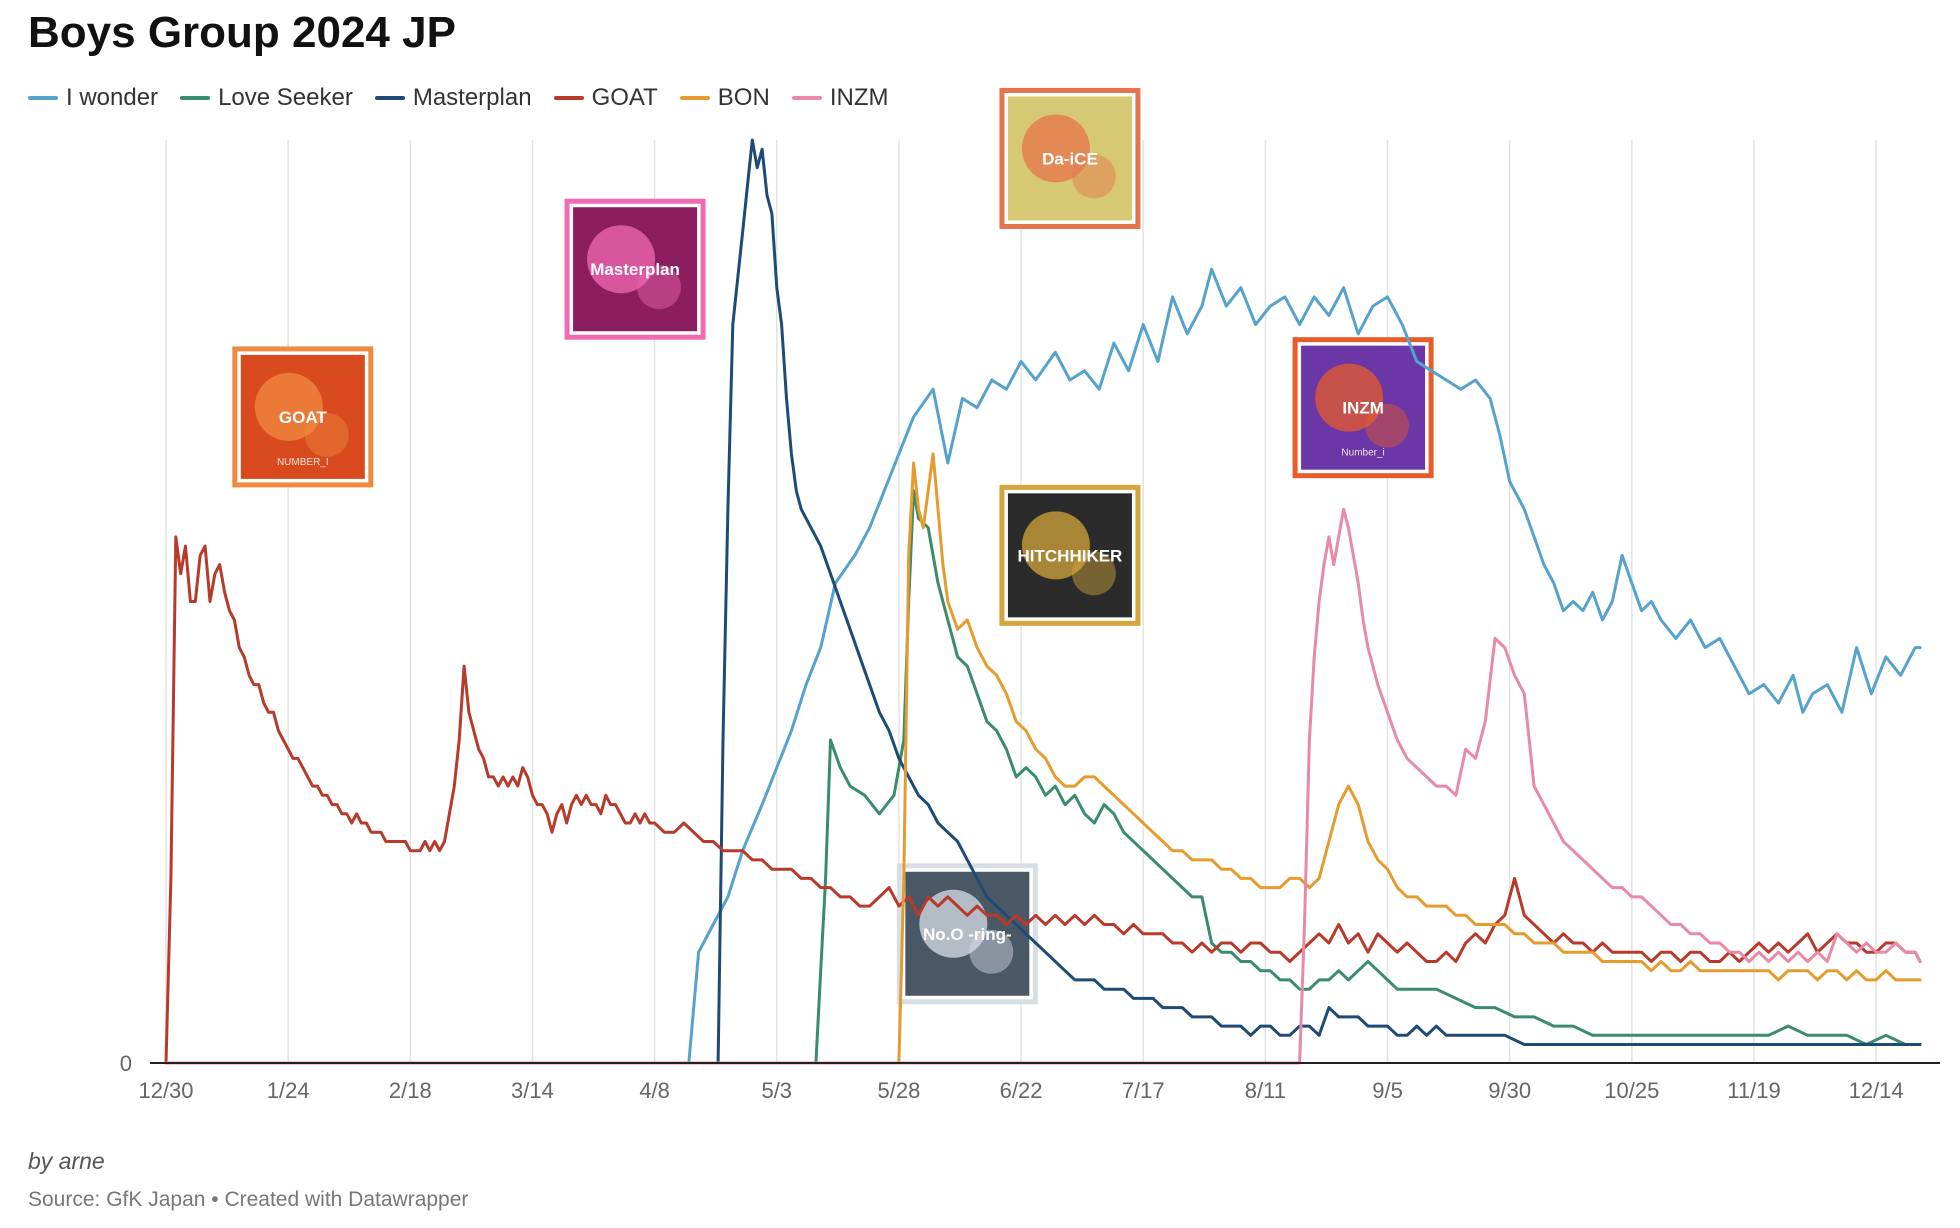  Describe the element at coordinates (1876, 1090) in the screenshot. I see `x-tick-label: 12/14` at that location.